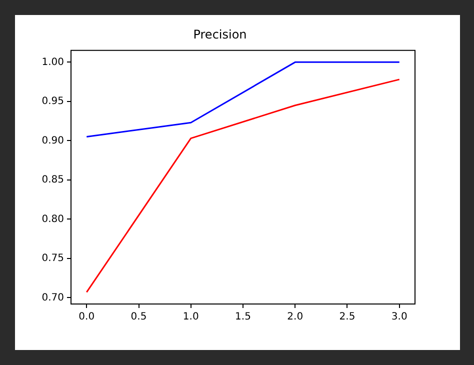 This screenshot has height=365, width=474. What do you see at coordinates (190, 317) in the screenshot?
I see `x-tick-label: 1.0` at bounding box center [190, 317].